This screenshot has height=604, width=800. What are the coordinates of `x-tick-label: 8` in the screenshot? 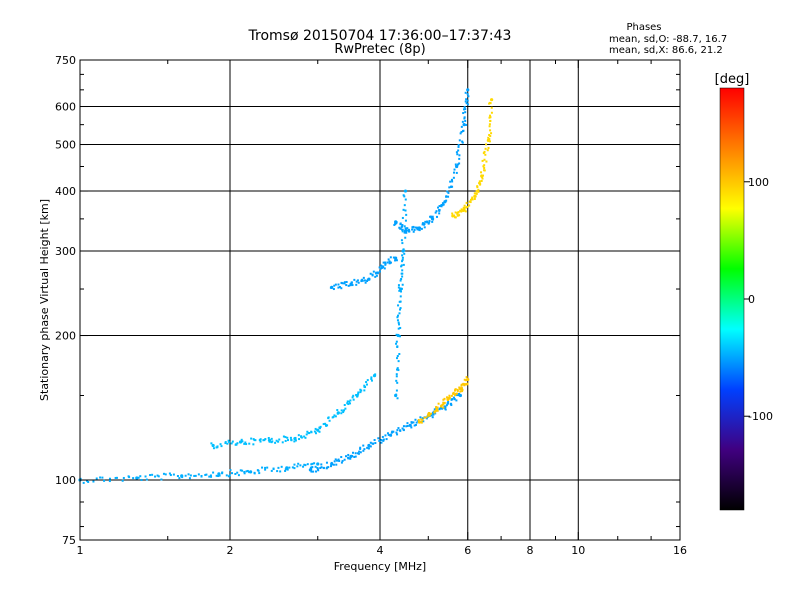 It's located at (530, 550).